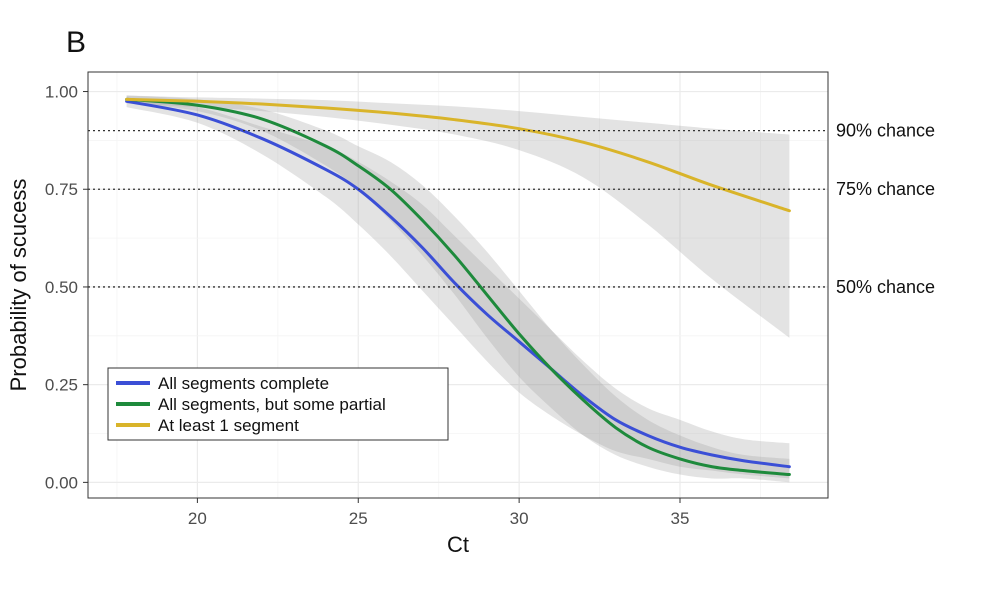 This screenshot has width=989, height=603. I want to click on y-tick-label: 1.00, so click(61, 92).